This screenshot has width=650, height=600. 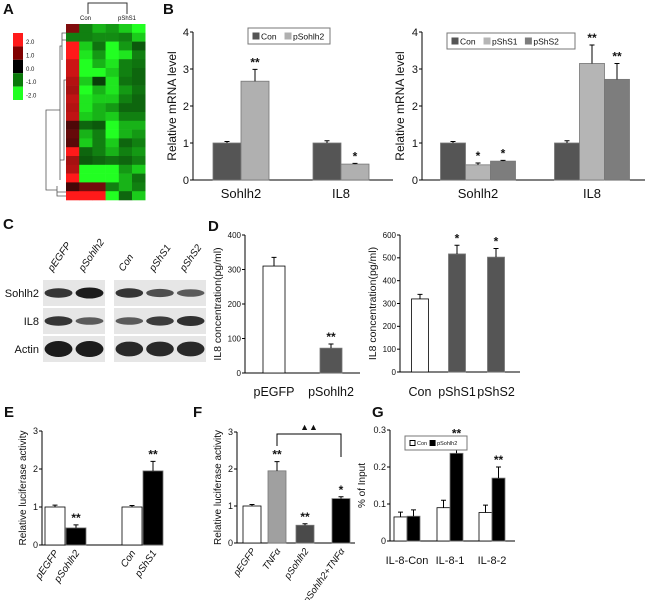 I want to click on lane-label: pSohlh2, so click(x=91, y=256).